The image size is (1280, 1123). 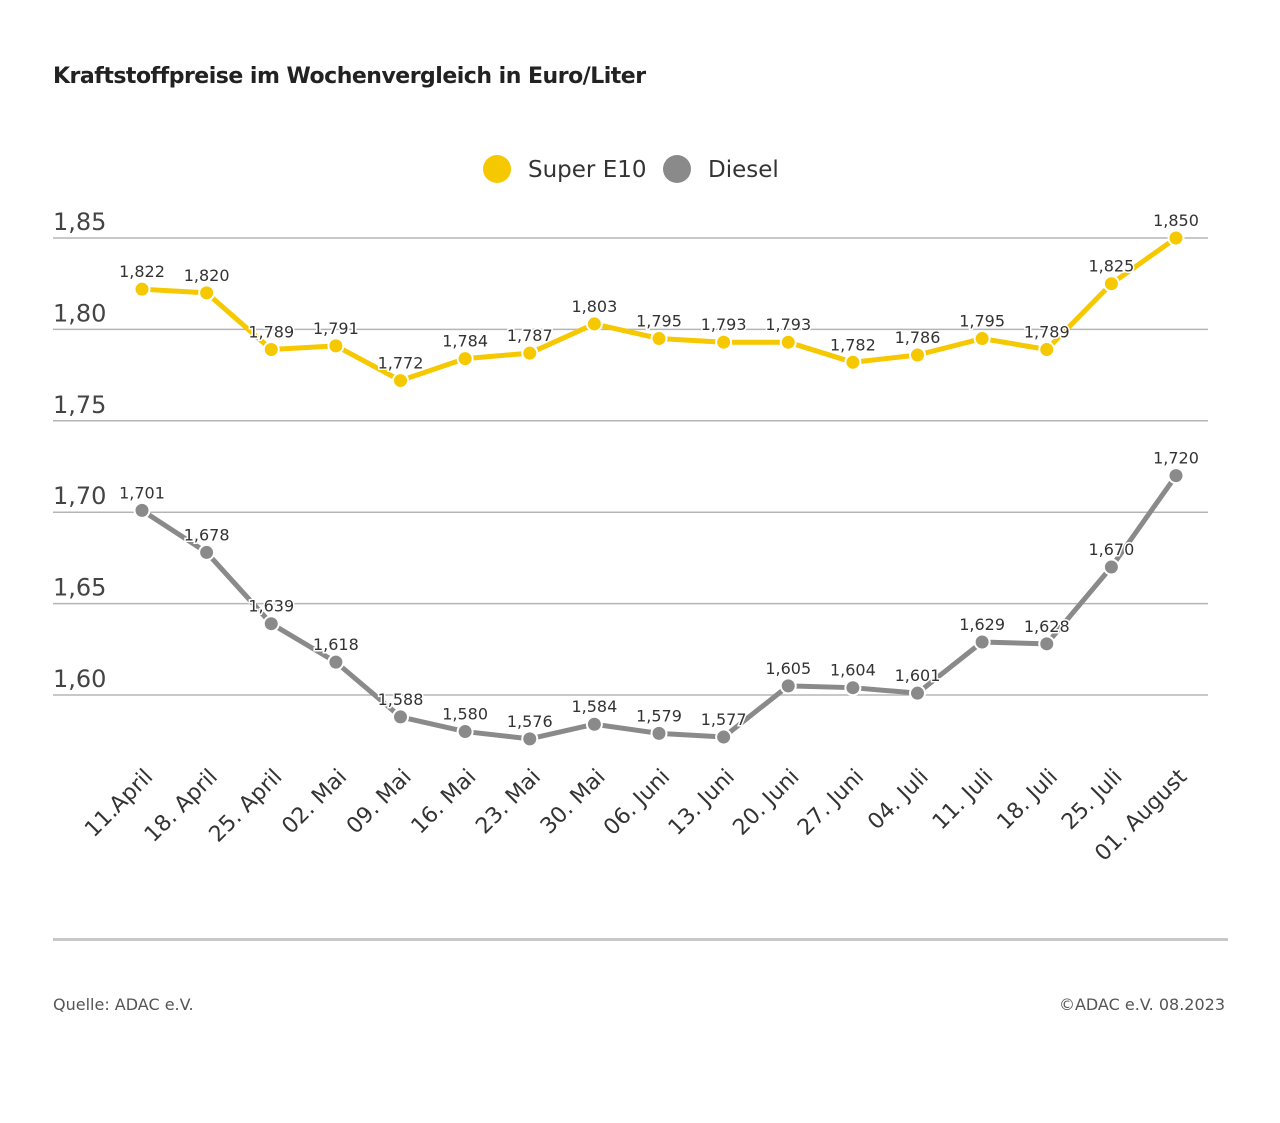 I want to click on y-tick-label: 1,60, so click(x=79, y=679).